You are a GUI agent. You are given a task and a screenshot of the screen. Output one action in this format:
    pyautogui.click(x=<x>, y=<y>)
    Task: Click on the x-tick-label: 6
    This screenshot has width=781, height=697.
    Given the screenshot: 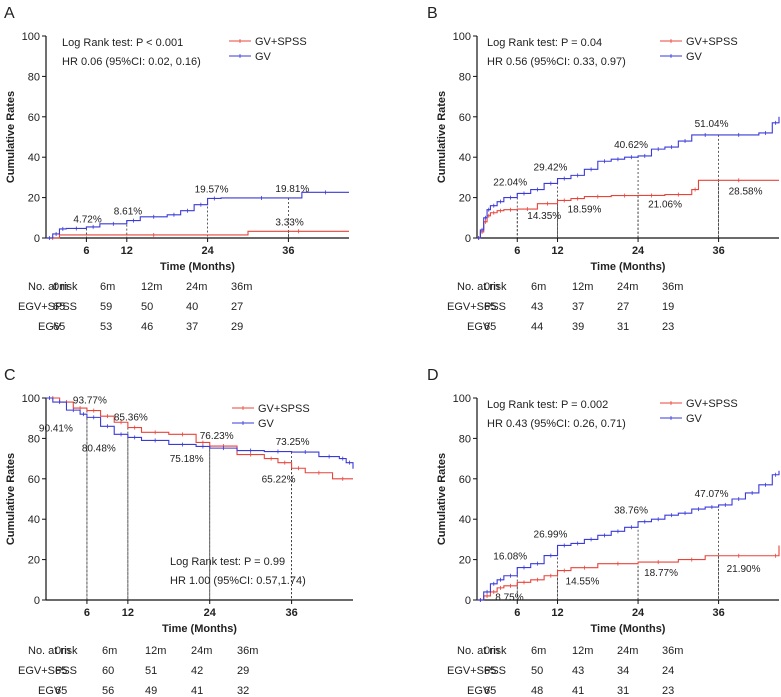 What is the action you would take?
    pyautogui.click(x=517, y=613)
    